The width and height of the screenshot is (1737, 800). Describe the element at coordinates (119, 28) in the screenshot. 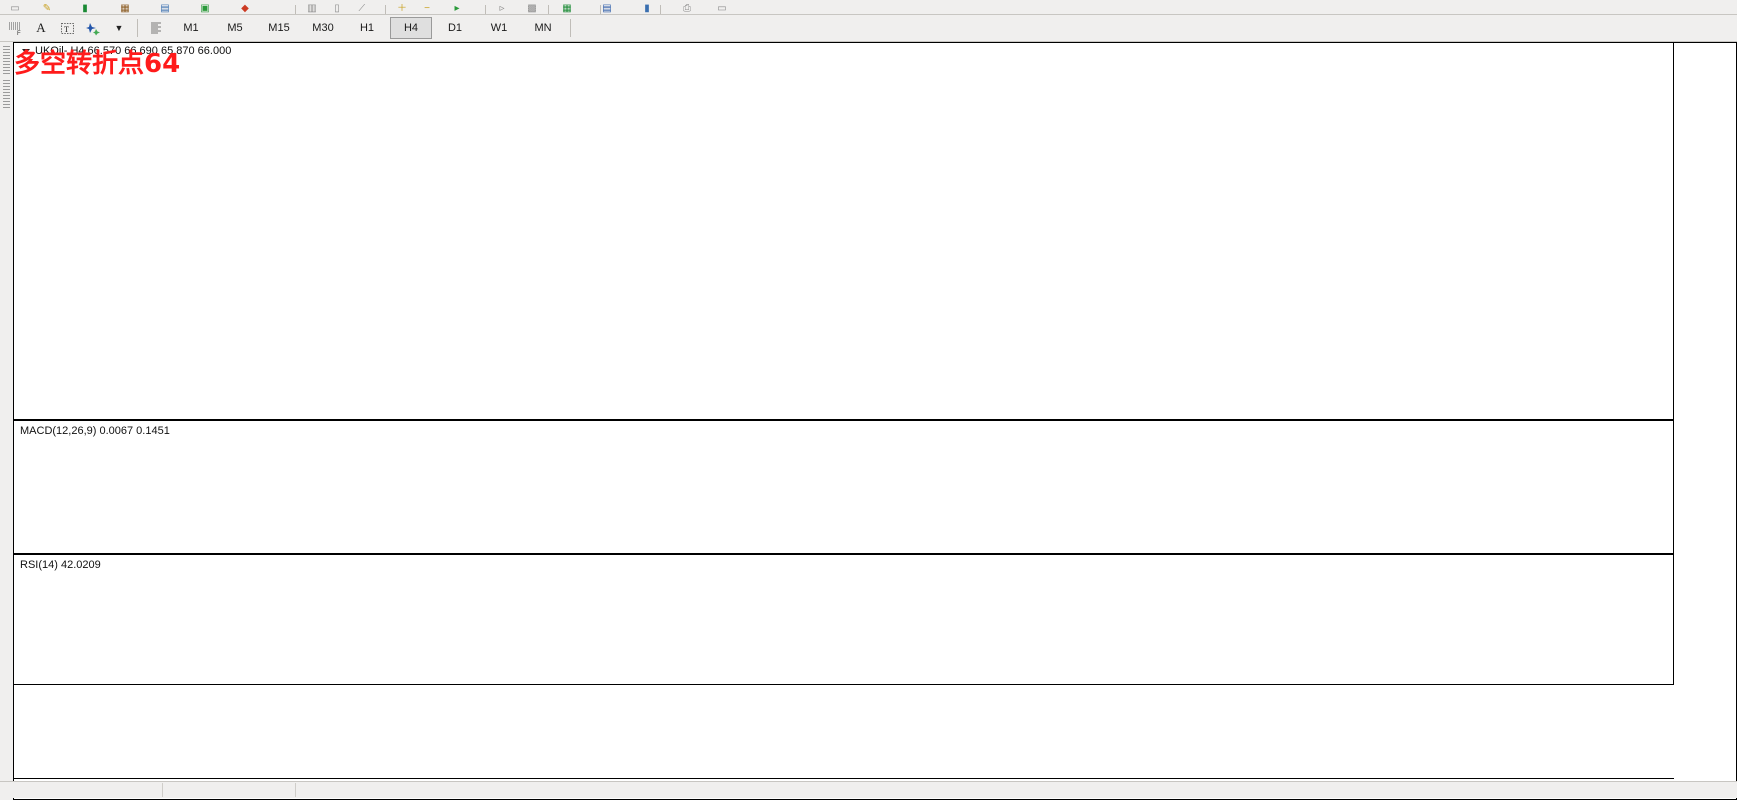

I see `drawing-dropdown-icon: ▼` at that location.